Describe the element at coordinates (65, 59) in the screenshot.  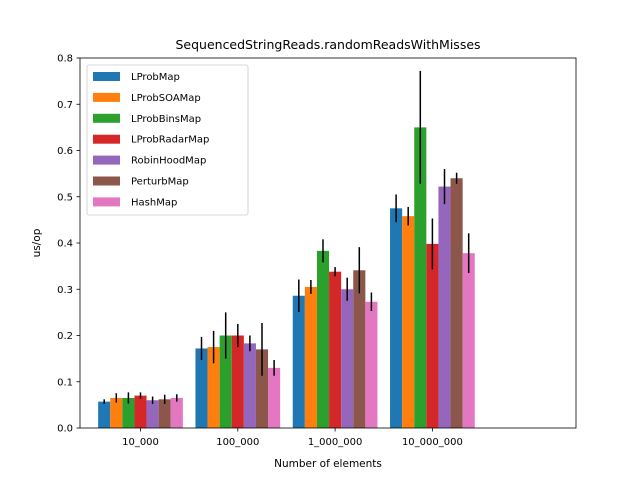
I see `y-tick-label: 0.8` at that location.